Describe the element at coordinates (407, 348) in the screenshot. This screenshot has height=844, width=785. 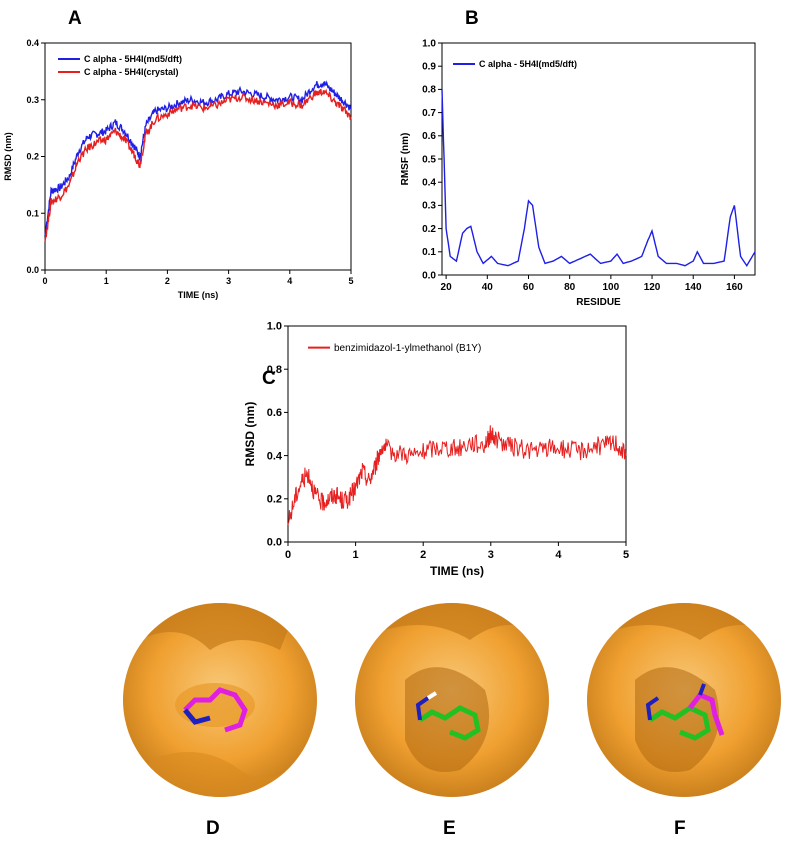
I see `legend-label: benzimidazol-1-ylmethanol (B1Y)` at that location.